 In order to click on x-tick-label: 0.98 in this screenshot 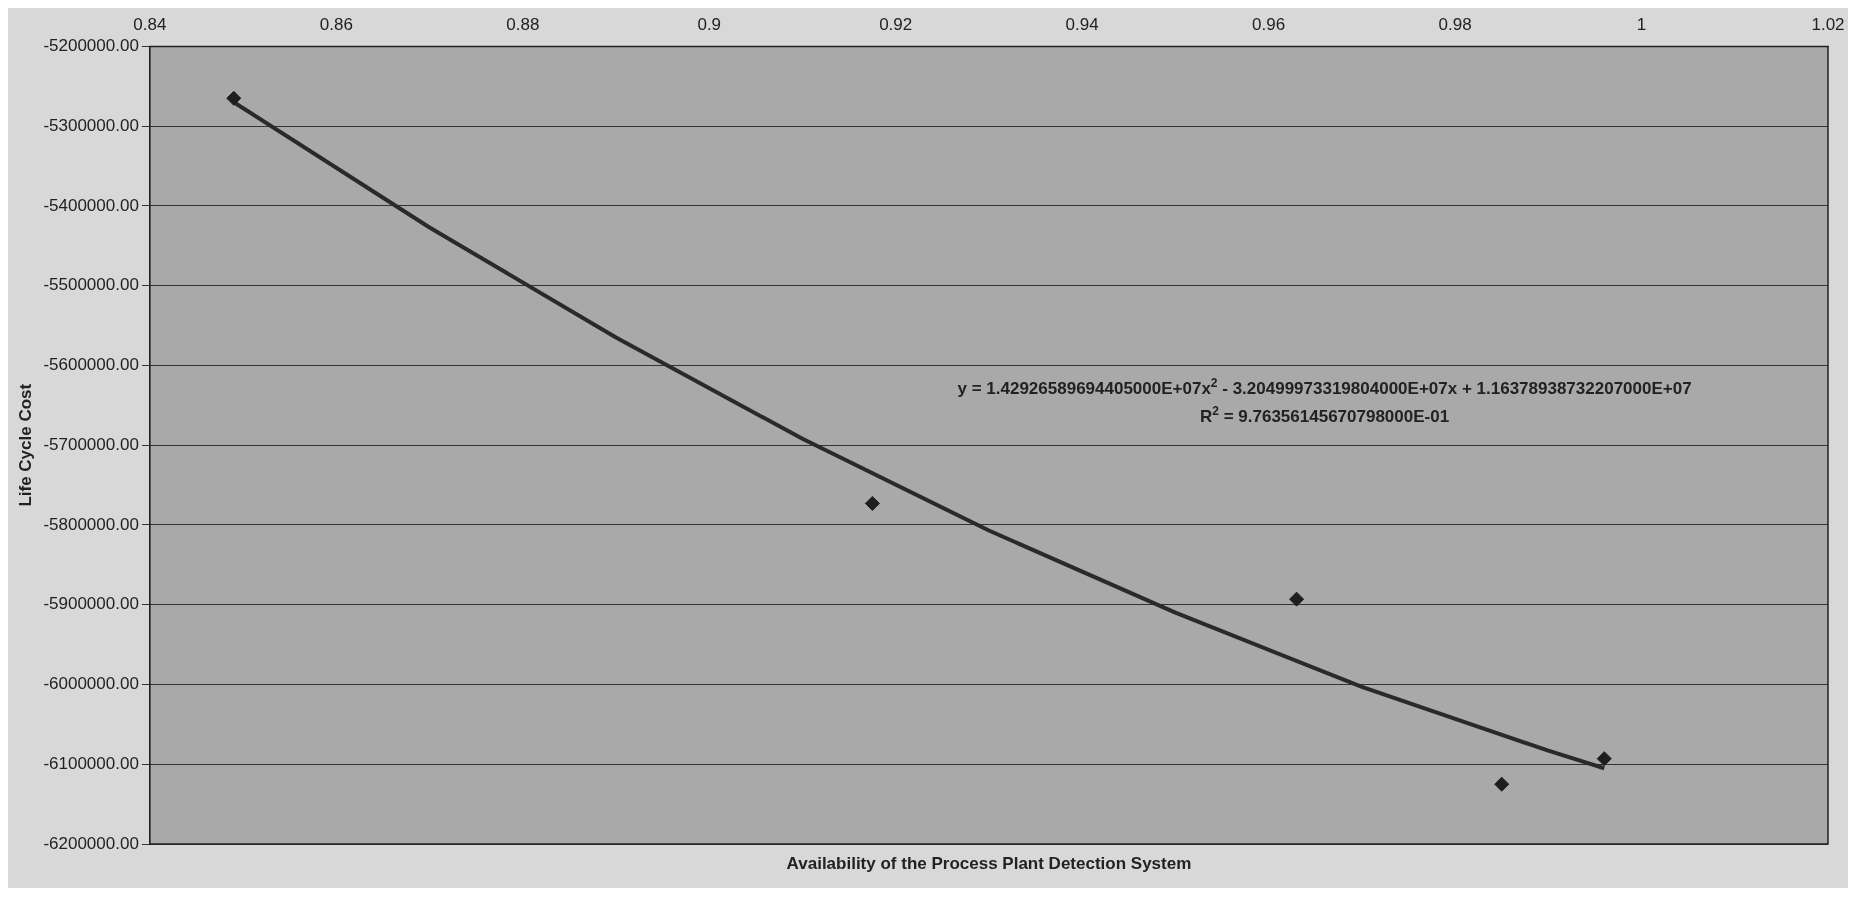, I will do `click(1455, 24)`.